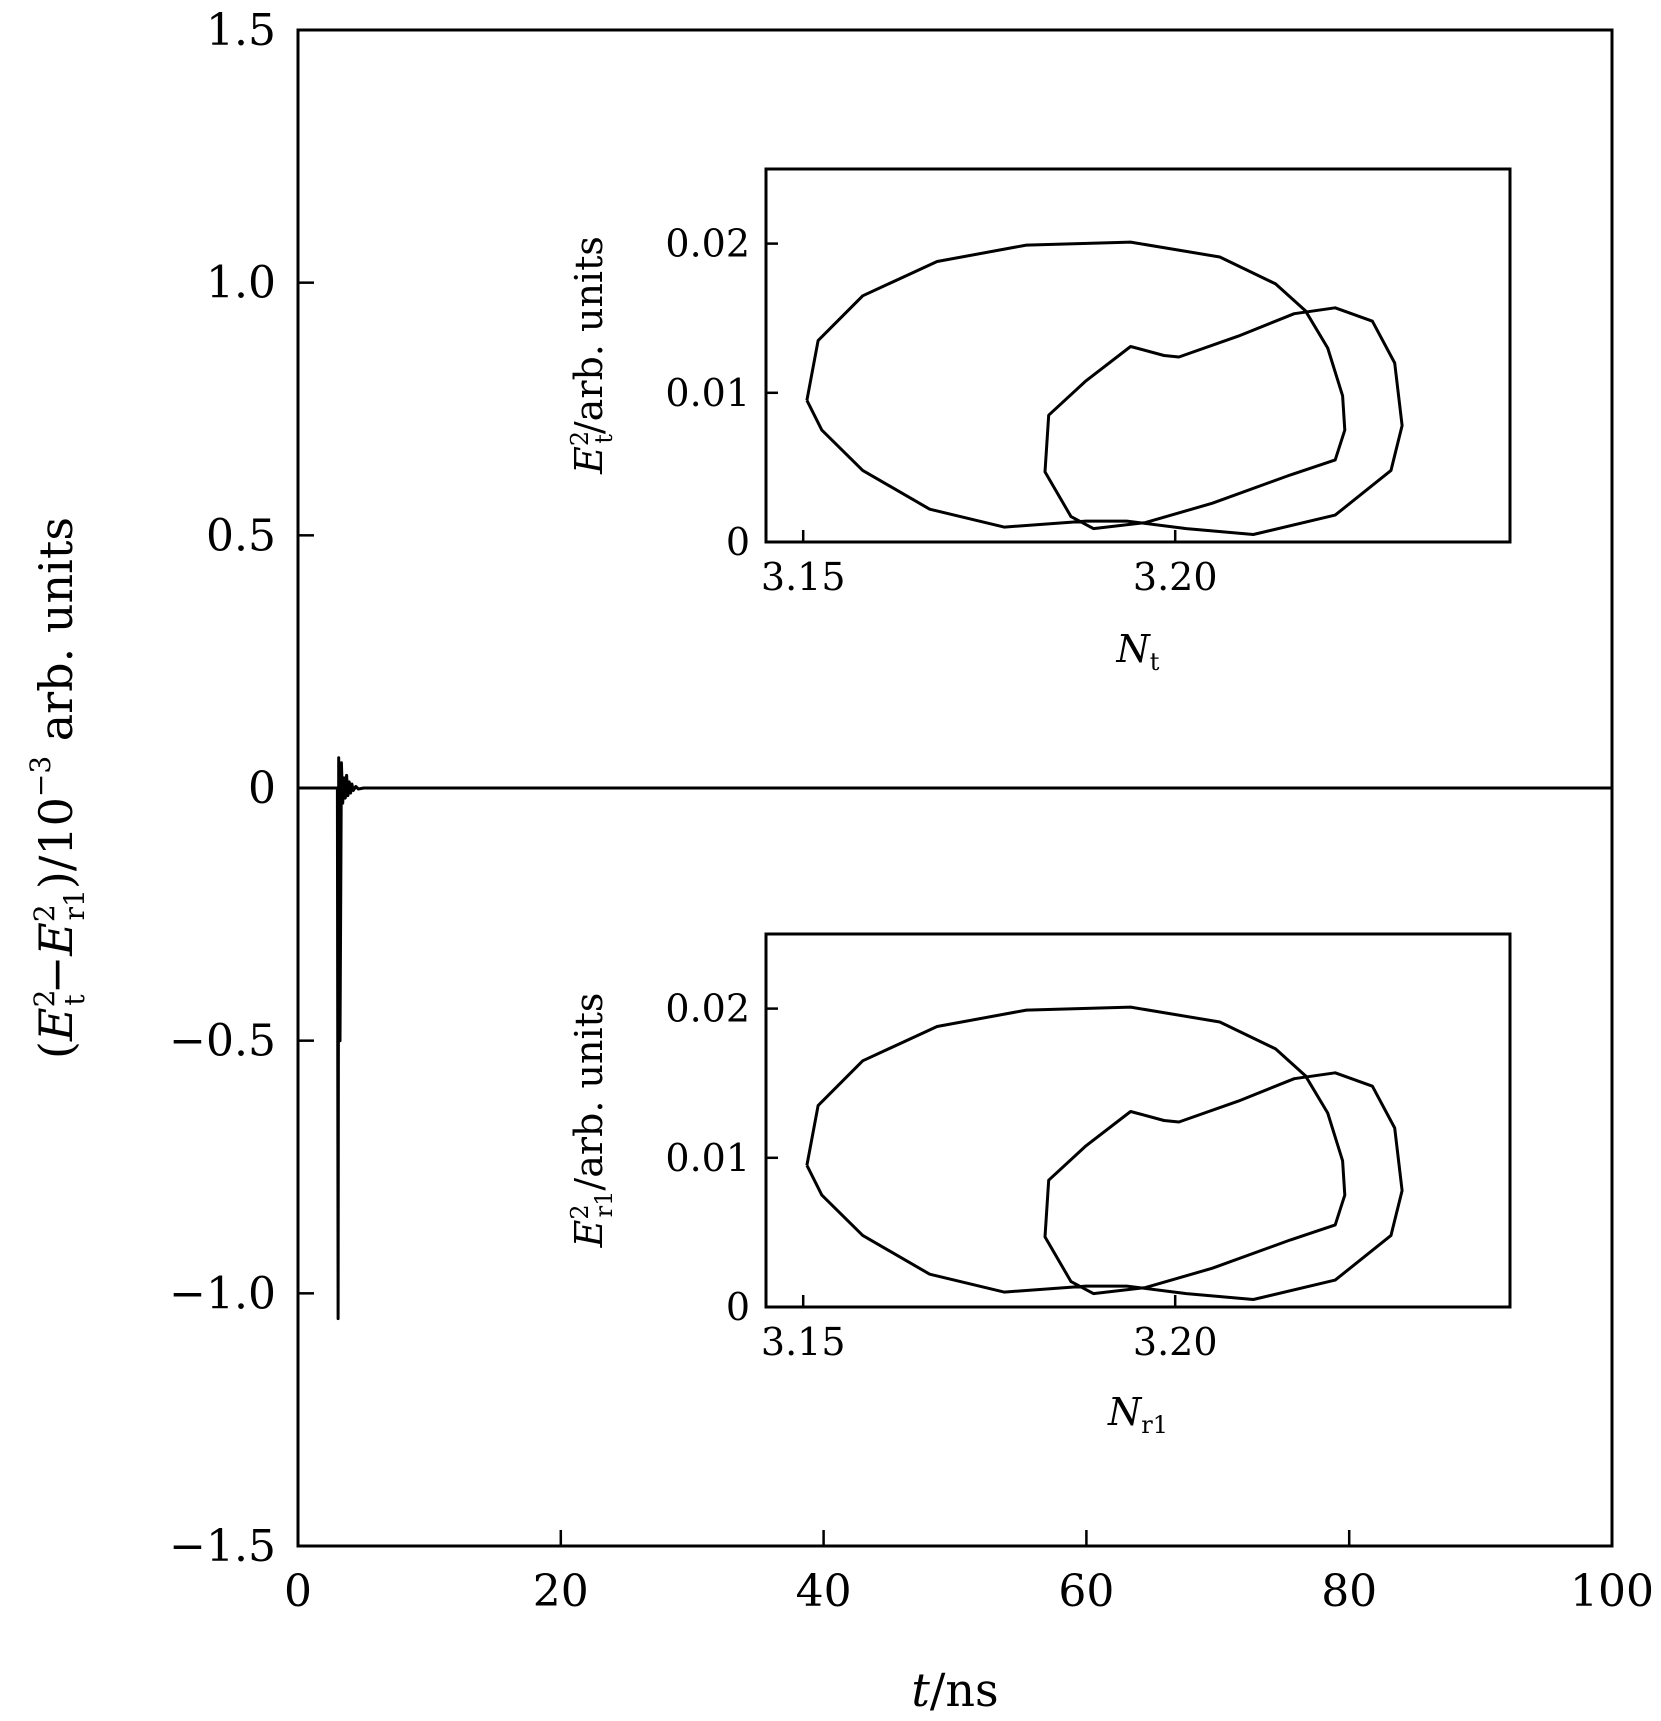 This screenshot has height=1721, width=1661. I want to click on inset-top-y-axis: 0 0.01 0.02, so click(721, 393).